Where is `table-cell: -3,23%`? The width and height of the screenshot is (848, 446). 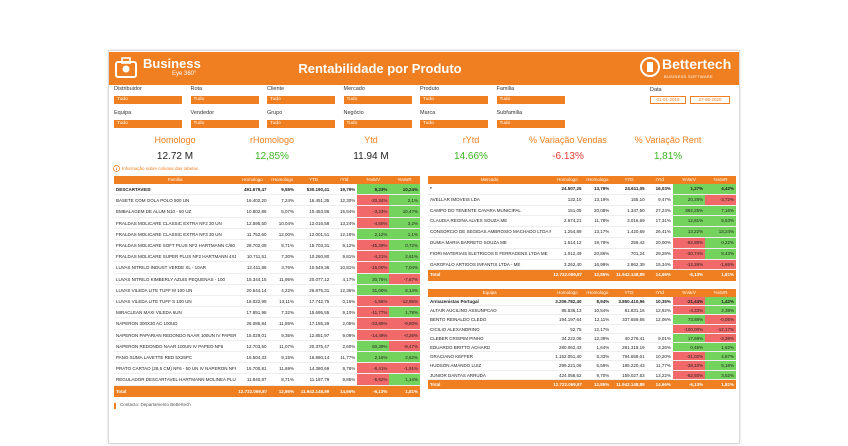
table-cell: -3,23% is located at coordinates (373, 212).